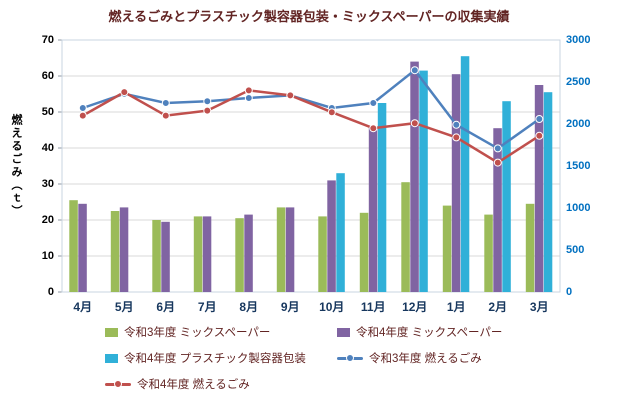 Image resolution: width=618 pixels, height=418 pixels. What do you see at coordinates (578, 166) in the screenshot?
I see `right-axis-tick: 1500` at bounding box center [578, 166].